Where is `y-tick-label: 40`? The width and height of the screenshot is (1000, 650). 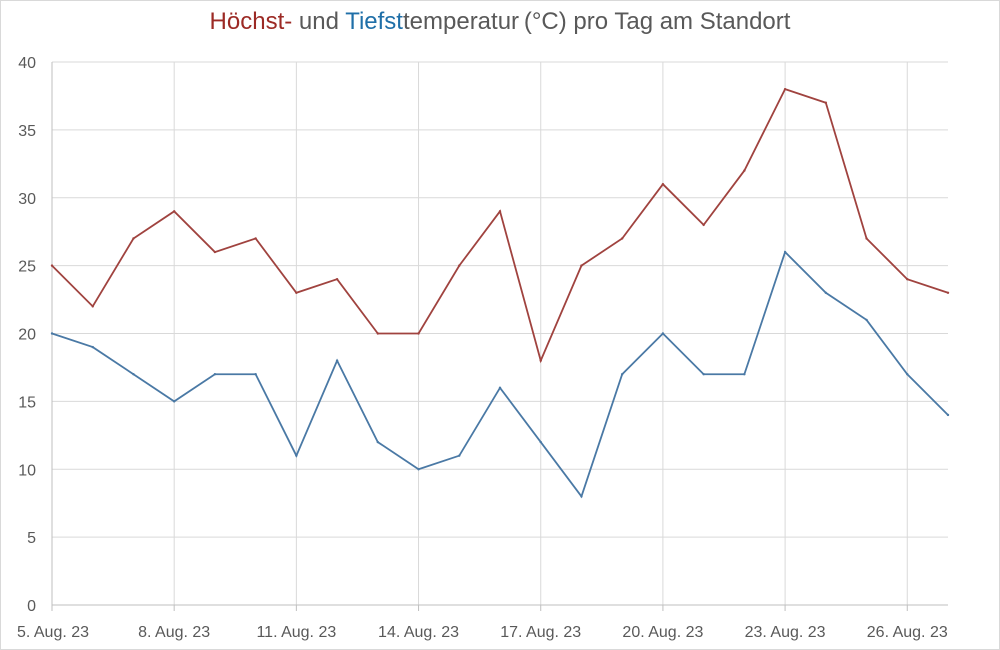 y-tick-label: 40 is located at coordinates (27, 63).